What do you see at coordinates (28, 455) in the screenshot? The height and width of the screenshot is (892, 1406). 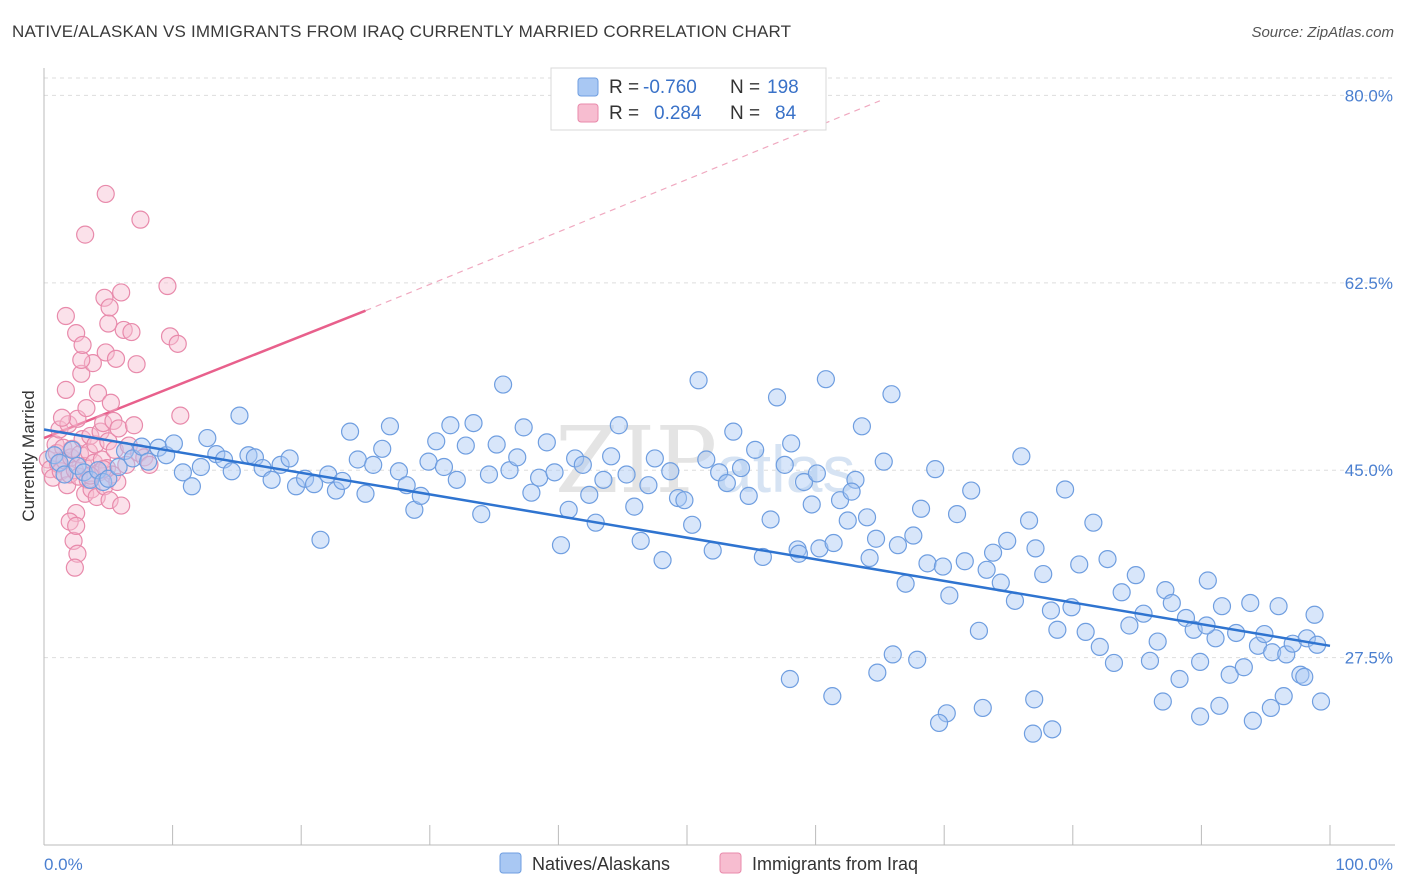 I see `y-axis-label: Currently Married` at bounding box center [28, 455].